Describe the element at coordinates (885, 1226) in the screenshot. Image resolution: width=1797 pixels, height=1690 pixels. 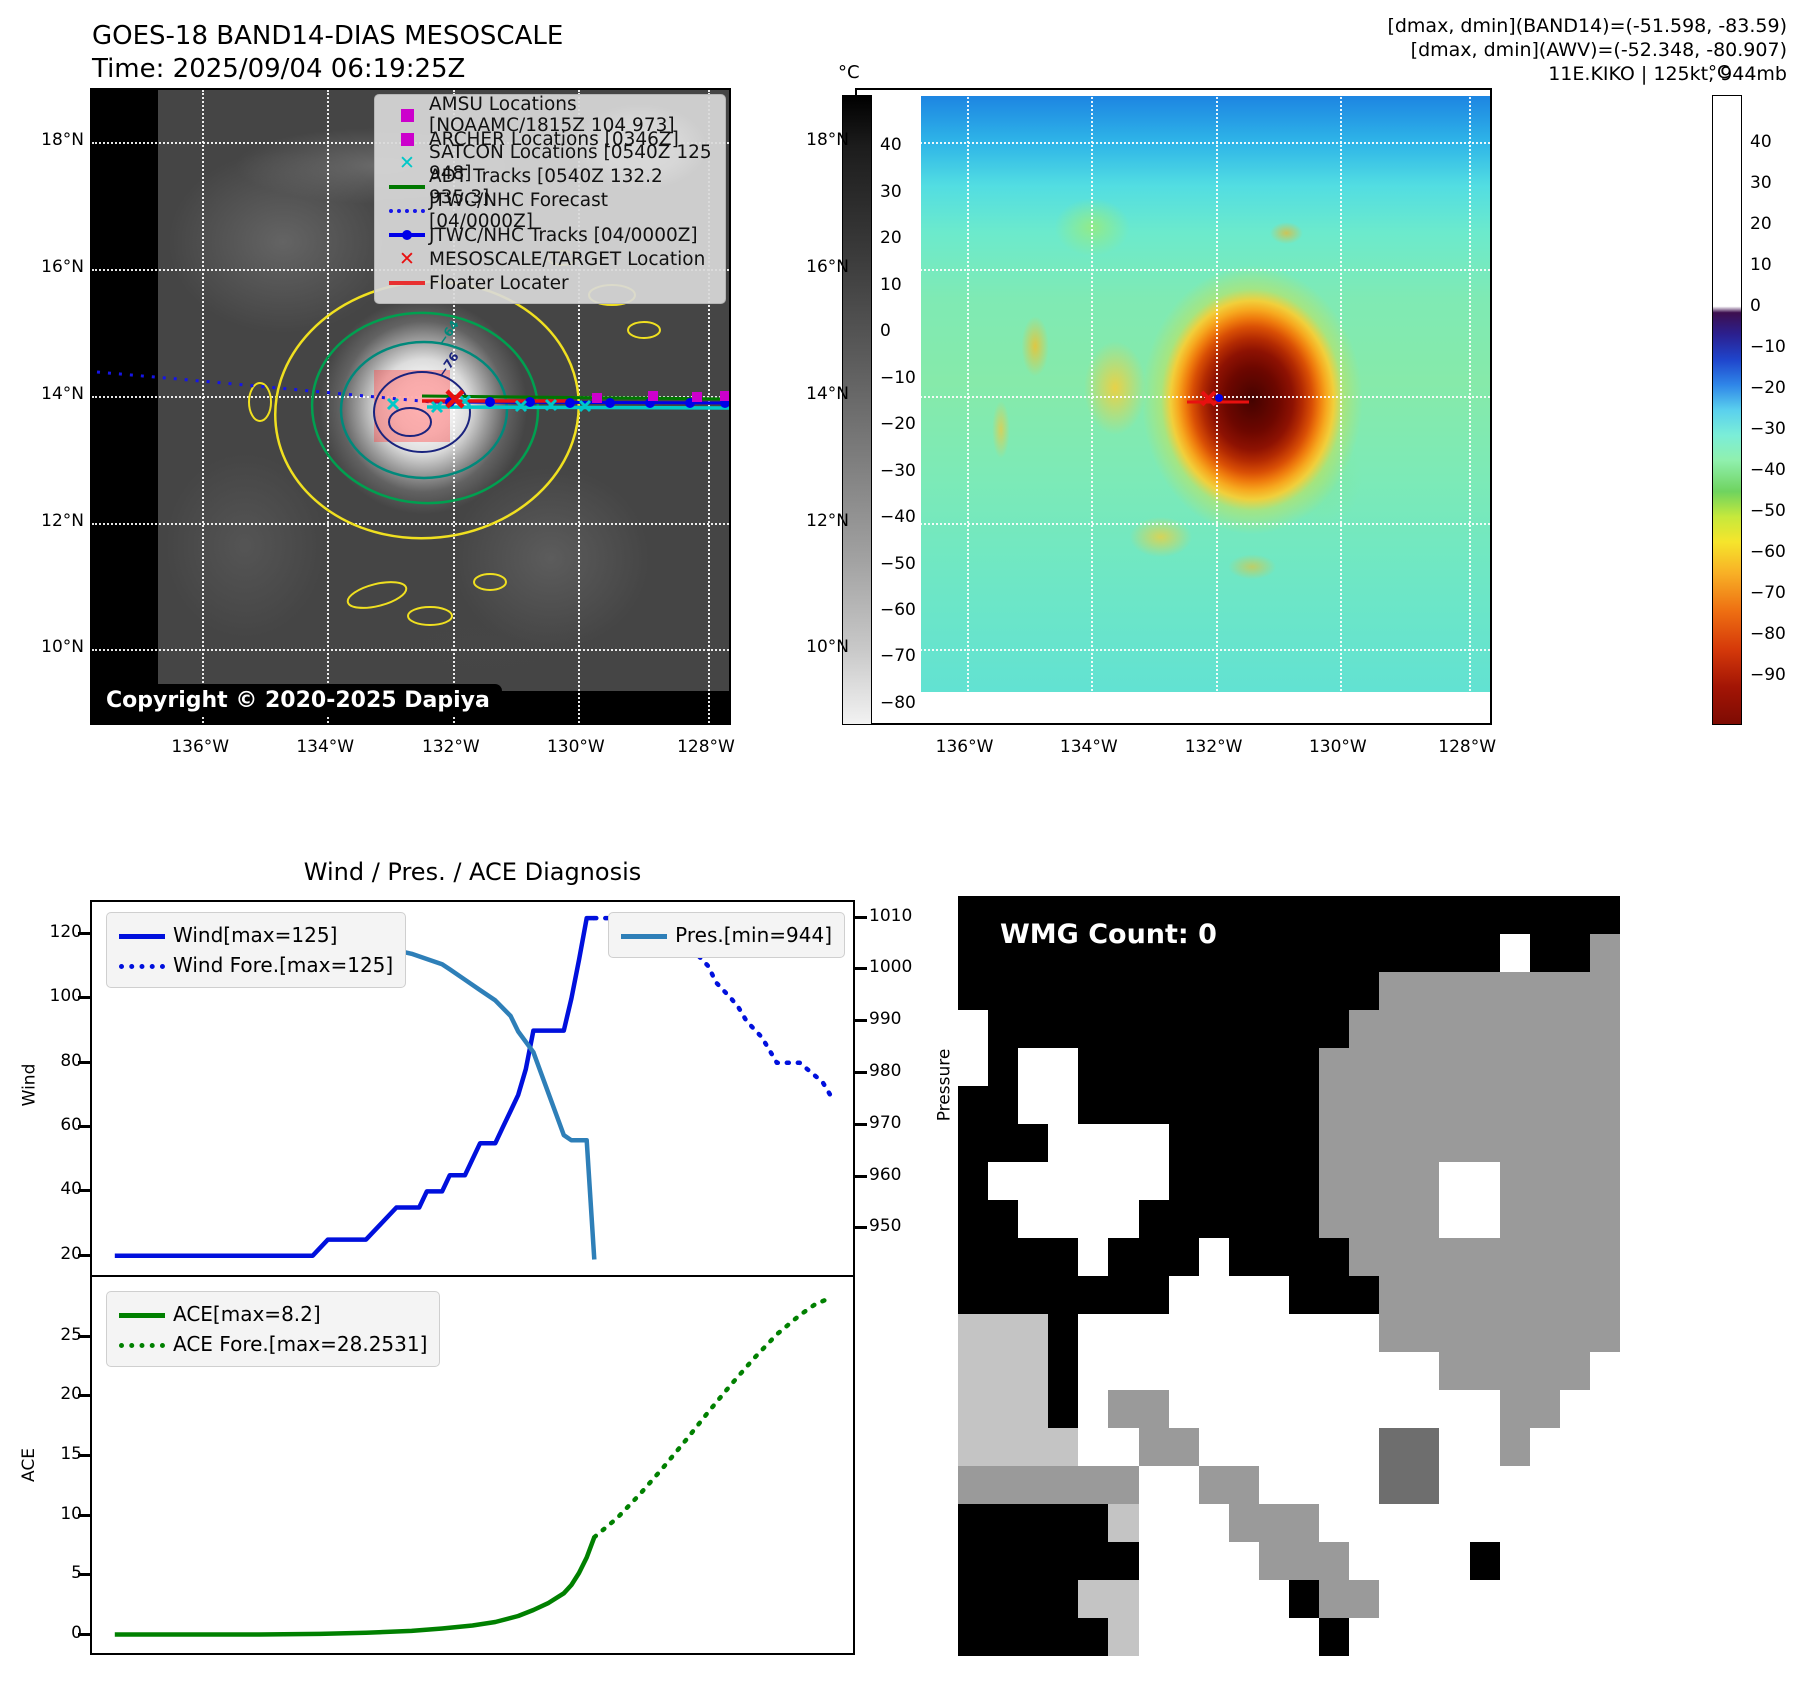
I see `y-tick-label: 950` at that location.